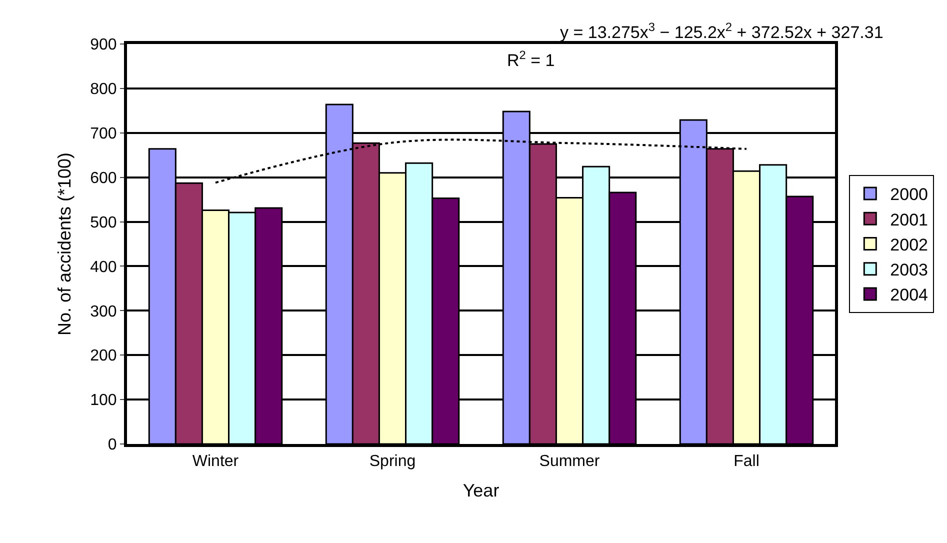 This screenshot has height=543, width=947. Describe the element at coordinates (909, 220) in the screenshot. I see `legend-label: 2001` at that location.